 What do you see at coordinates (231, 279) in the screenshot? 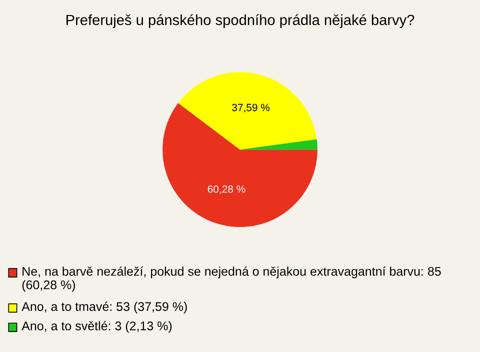
I see `legend-label: Ne, na barvě nezáleží, pokud se nejedná o nějakou extravagantní barvu: 85 (60,28 %)` at bounding box center [231, 279].